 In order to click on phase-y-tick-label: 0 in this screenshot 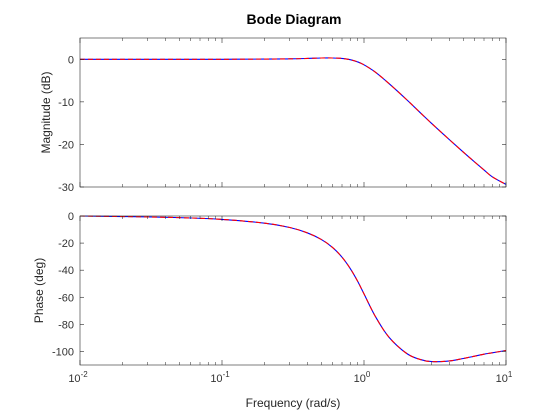, I will do `click(71, 217)`.